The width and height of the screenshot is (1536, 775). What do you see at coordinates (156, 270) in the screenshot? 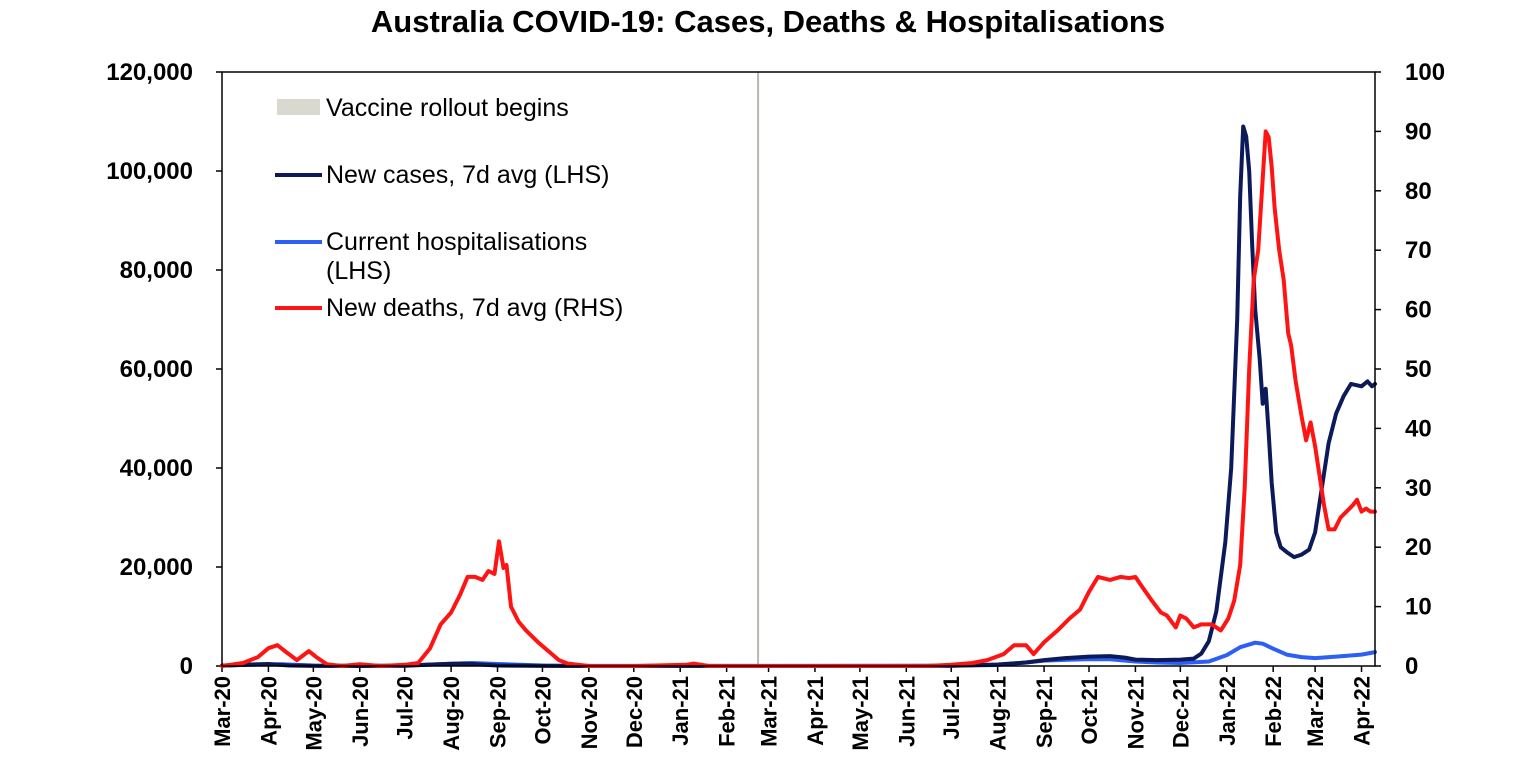
I see `y-left-tick-label: 80,000` at bounding box center [156, 270].